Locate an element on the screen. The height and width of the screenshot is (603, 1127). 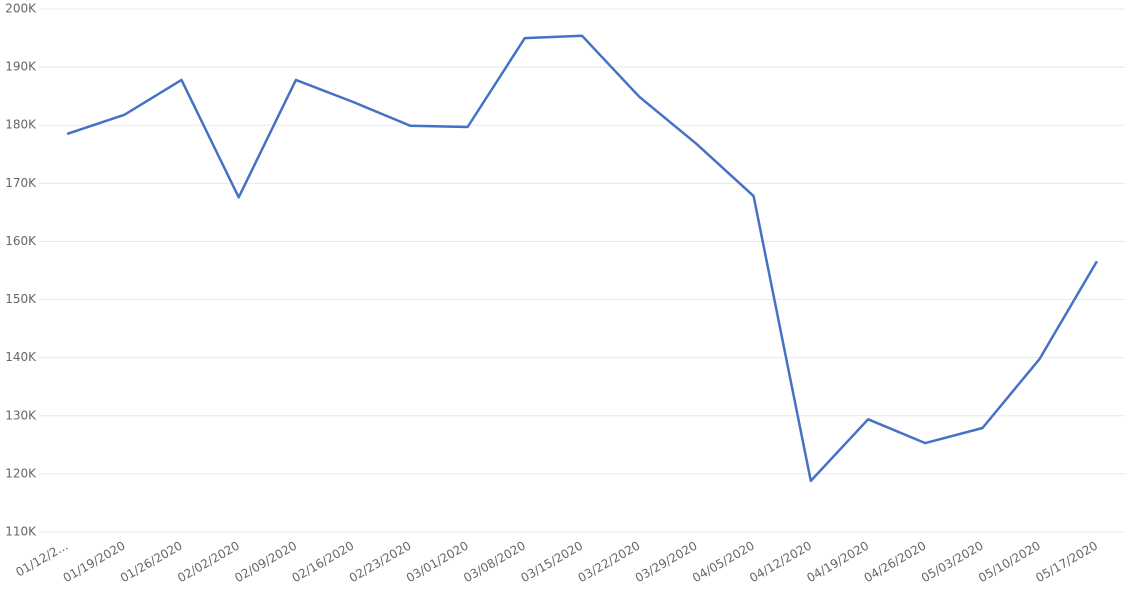
x-tick-label: 03/22/2020 is located at coordinates (609, 562).